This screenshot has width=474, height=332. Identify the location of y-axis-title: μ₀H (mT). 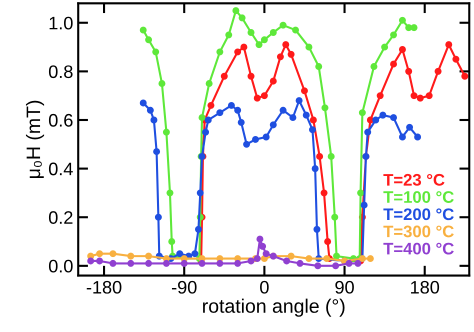
(35, 139).